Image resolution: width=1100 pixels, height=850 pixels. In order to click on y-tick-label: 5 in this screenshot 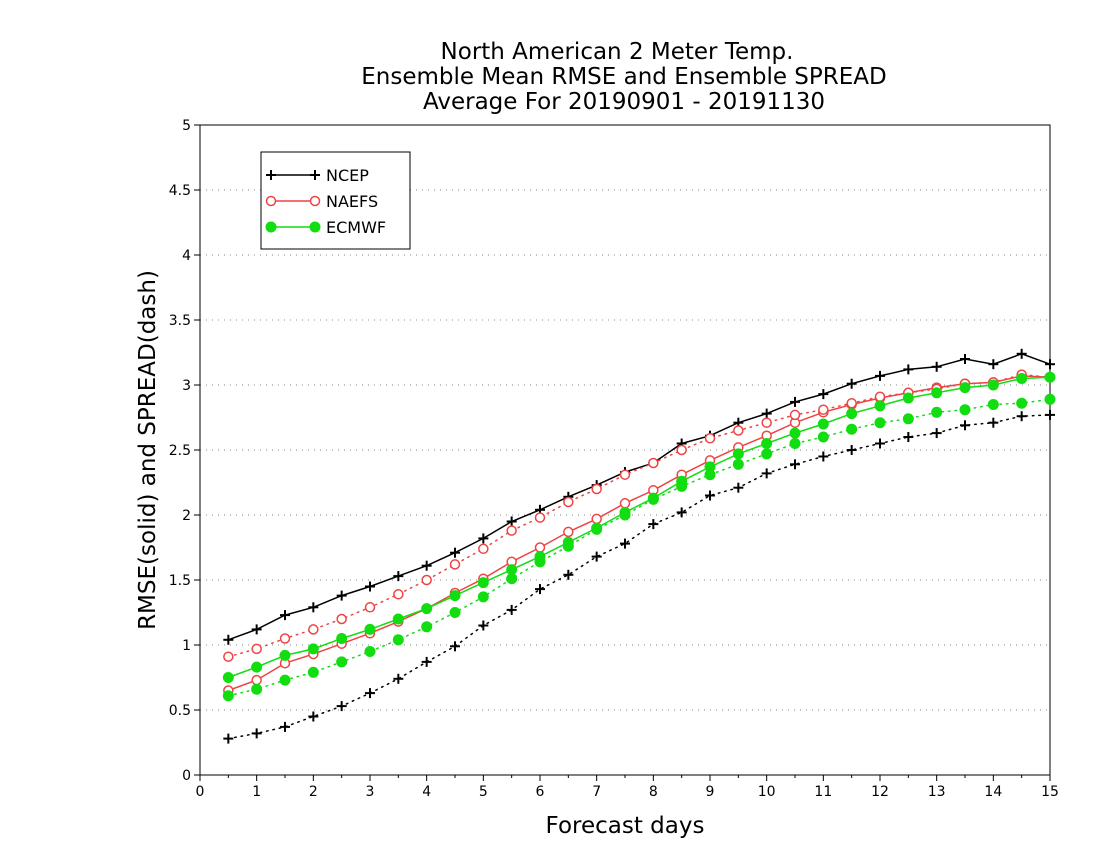, I will do `click(186, 126)`.